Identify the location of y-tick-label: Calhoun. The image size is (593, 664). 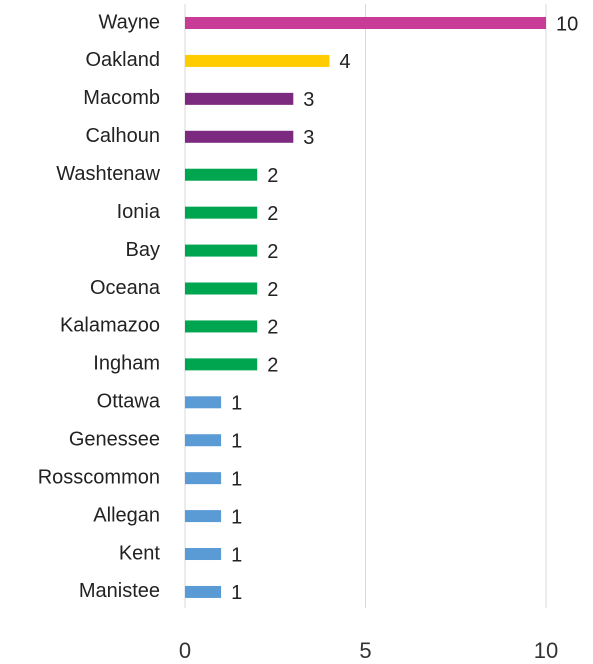
(122, 136).